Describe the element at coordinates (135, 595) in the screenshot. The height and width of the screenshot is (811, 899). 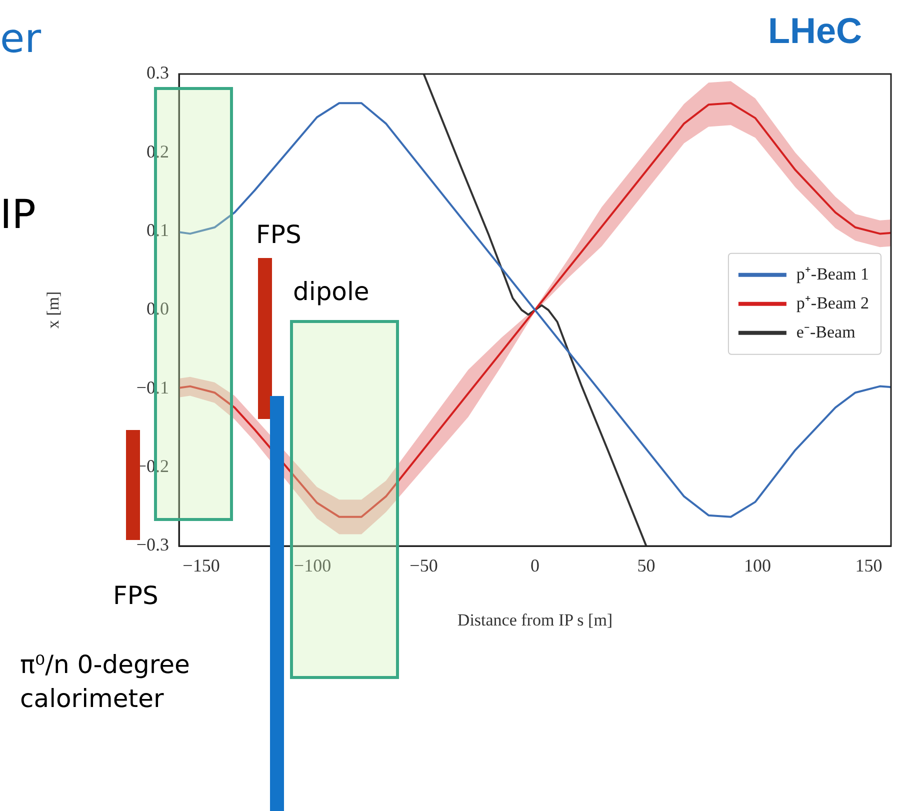
I see `text: FPS` at that location.